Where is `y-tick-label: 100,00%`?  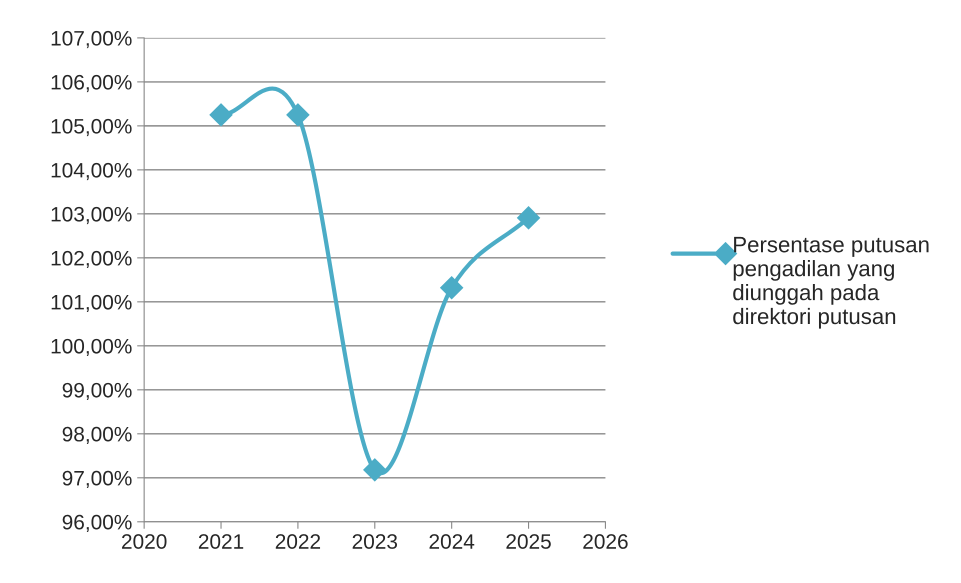 y-tick-label: 100,00% is located at coordinates (92, 347).